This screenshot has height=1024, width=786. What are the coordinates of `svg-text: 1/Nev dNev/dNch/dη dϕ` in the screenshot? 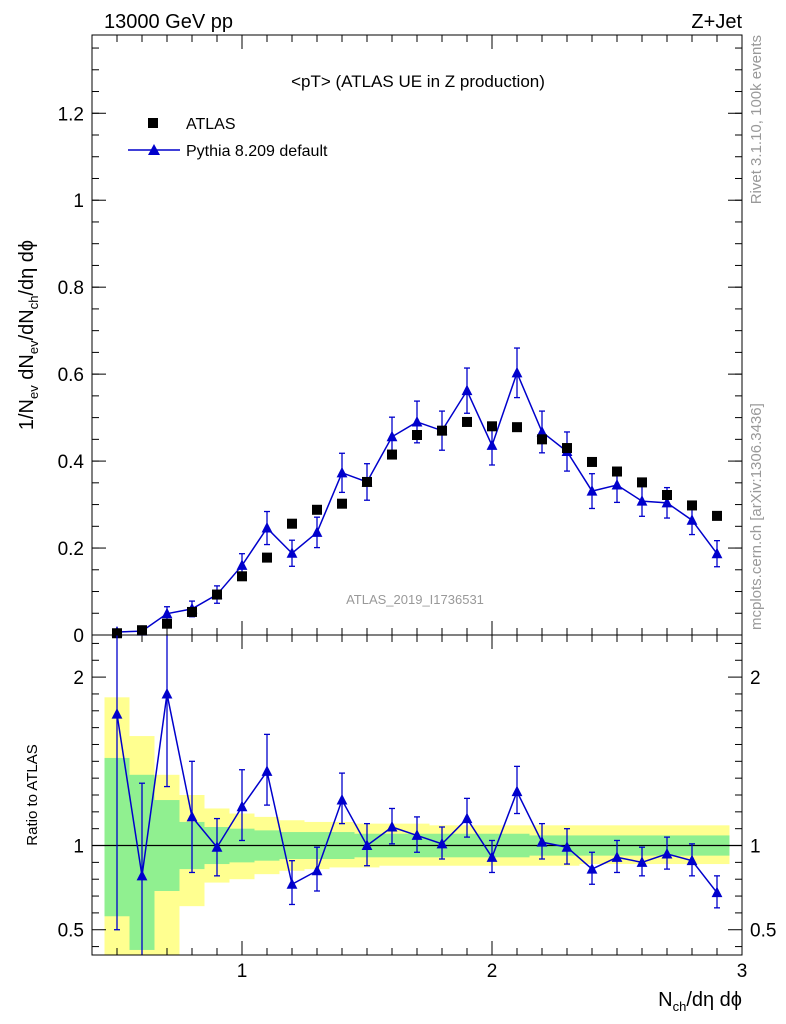 It's located at (28, 335).